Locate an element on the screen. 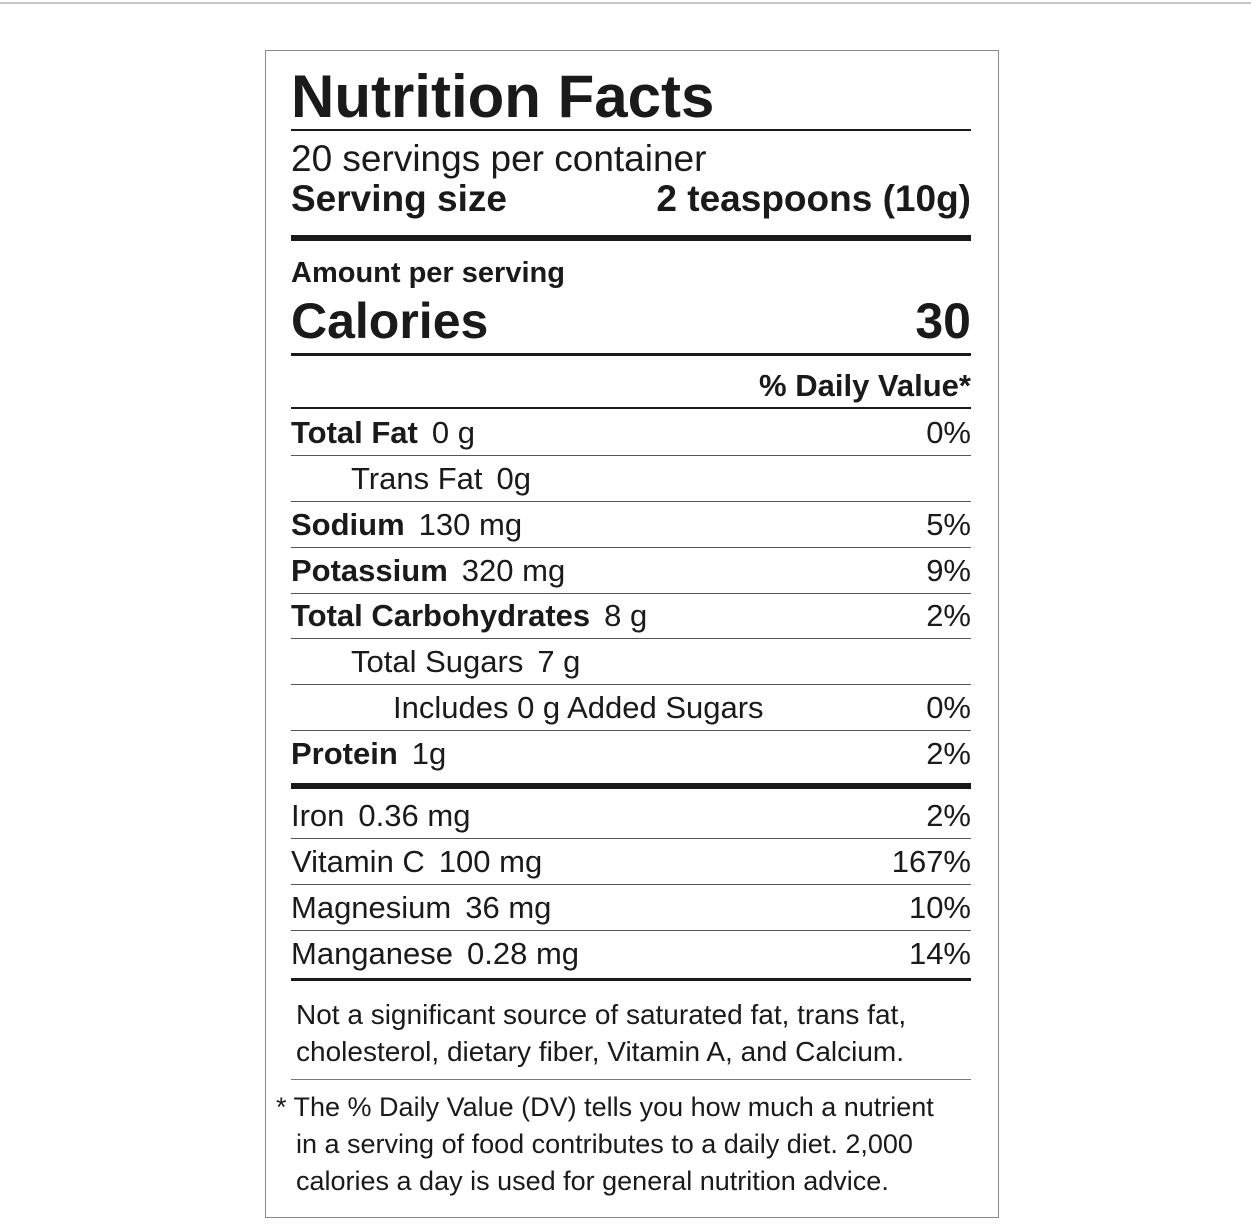 The height and width of the screenshot is (1226, 1251). serving-size-label: Serving size is located at coordinates (399, 198).